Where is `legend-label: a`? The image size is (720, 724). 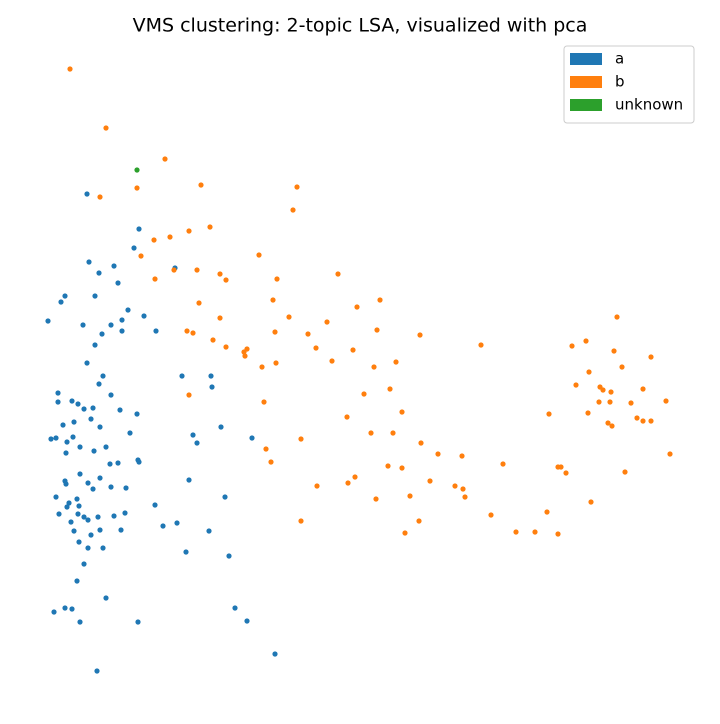 legend-label: a is located at coordinates (619, 59).